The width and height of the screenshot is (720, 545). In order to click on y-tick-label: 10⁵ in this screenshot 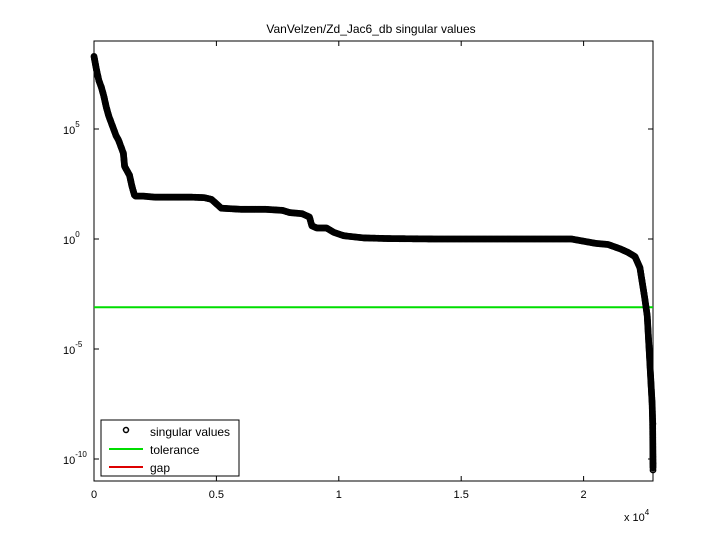, I will do `click(71, 128)`.